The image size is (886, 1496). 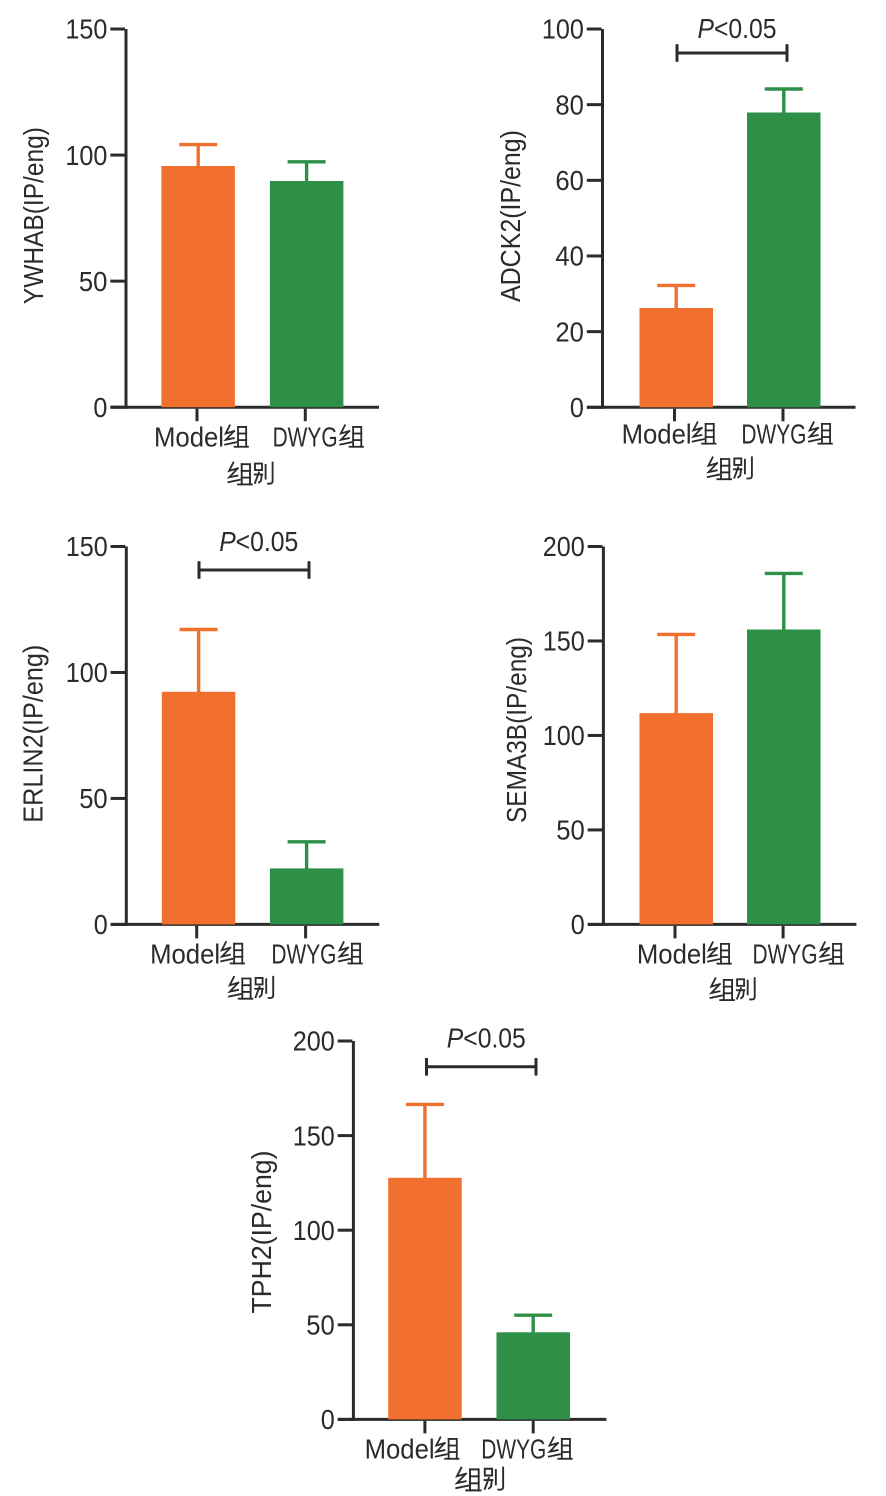 I want to click on svg-text: YWHAB(IP/eng), so click(x=33, y=215).